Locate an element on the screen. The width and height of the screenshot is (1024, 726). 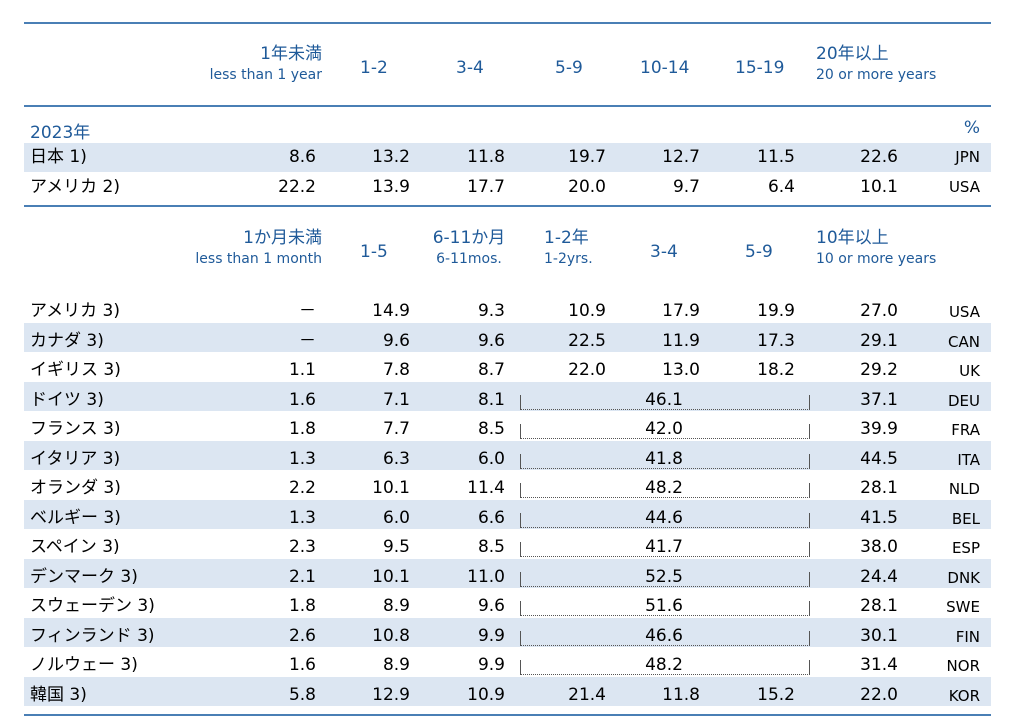
cell: 6.3 is located at coordinates (396, 459).